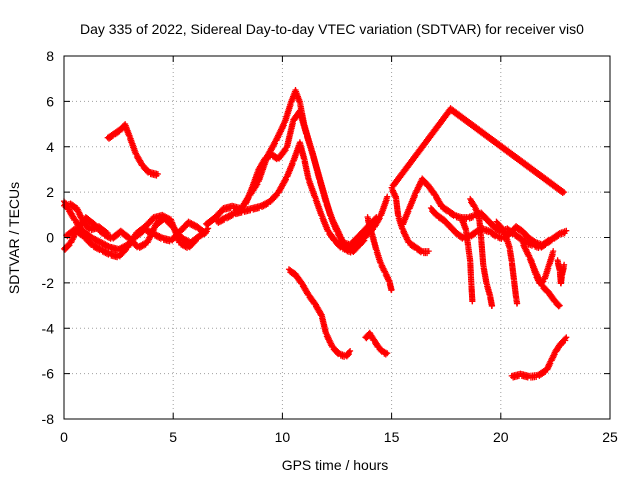 This screenshot has height=480, width=640. I want to click on y-tick-label: -6, so click(48, 374).